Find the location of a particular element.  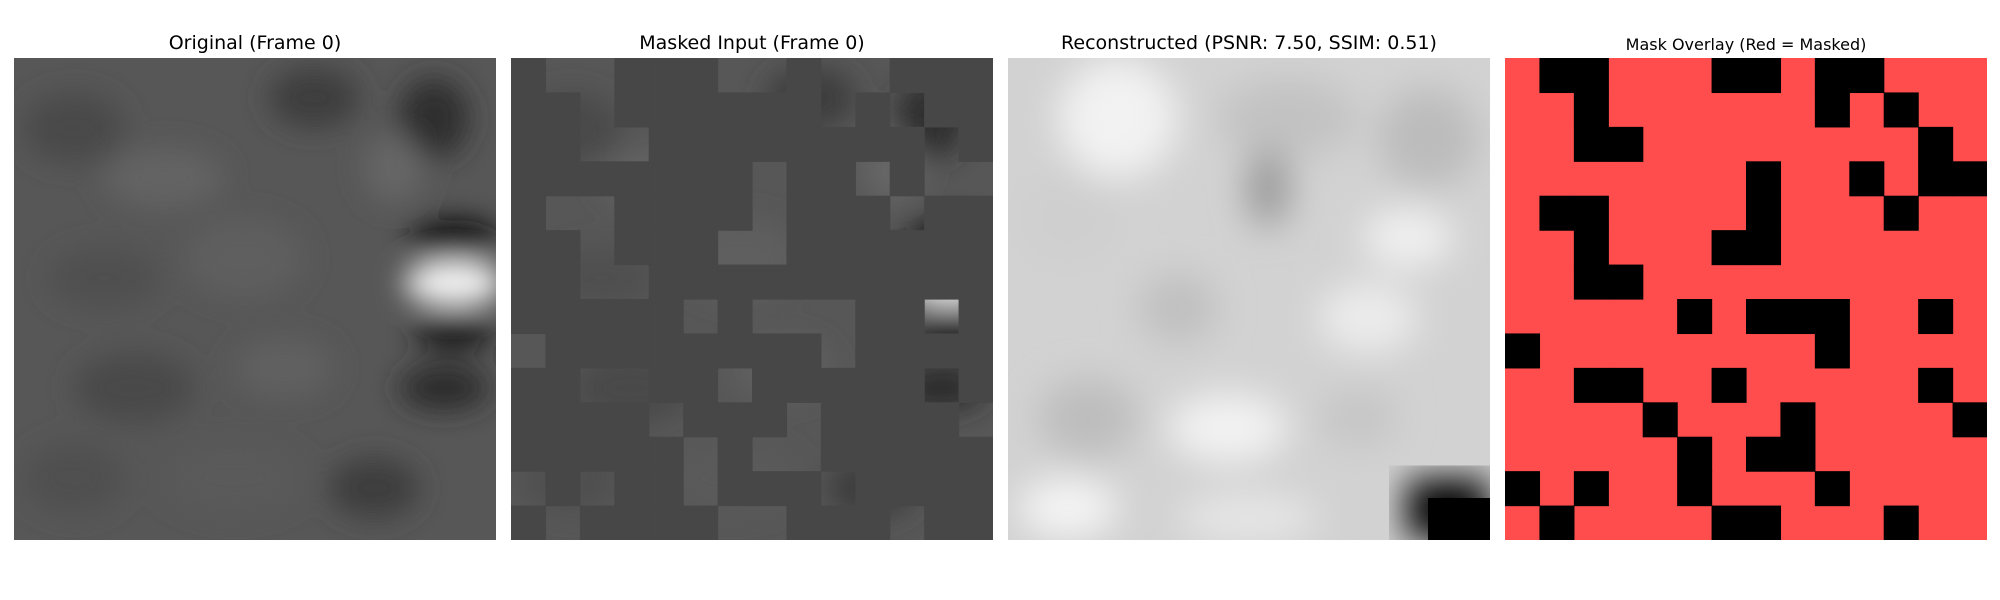

panel-title-reconstructed: Reconstructed (PSNR: 7.50, SSIM: 0.51) is located at coordinates (1249, 43).